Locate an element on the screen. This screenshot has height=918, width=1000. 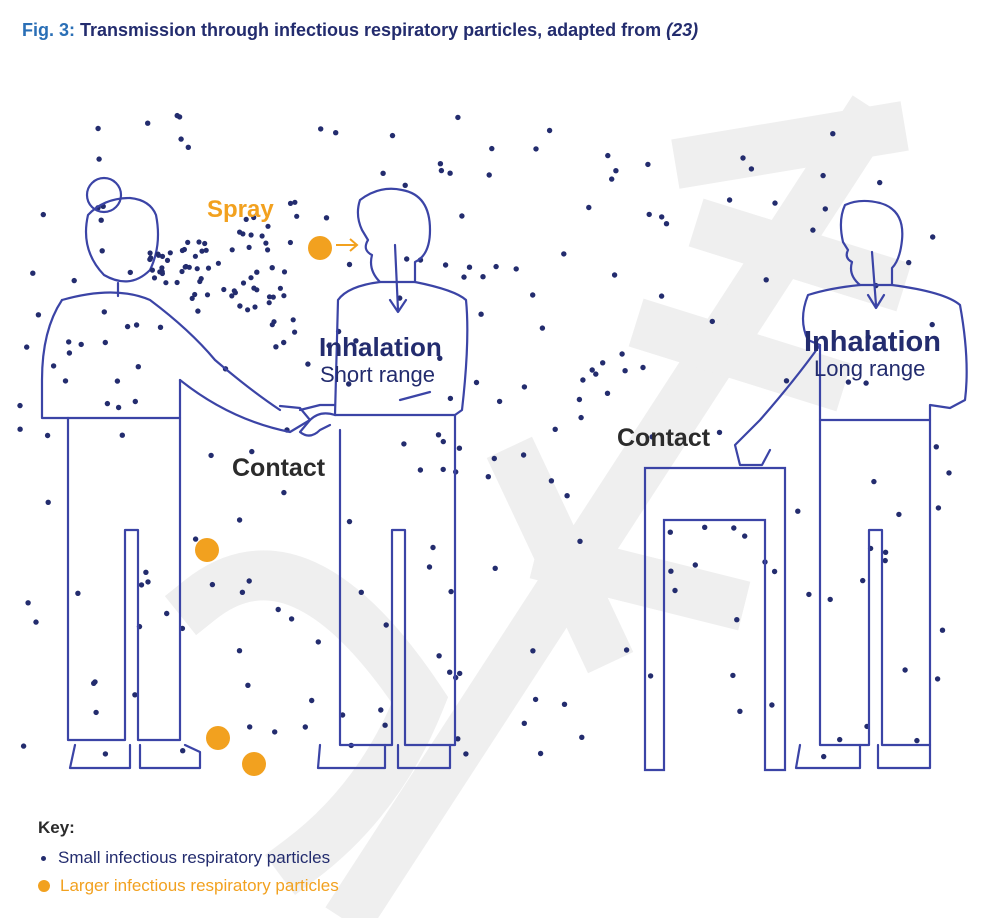
large-dot-icon is located at coordinates (44, 886).